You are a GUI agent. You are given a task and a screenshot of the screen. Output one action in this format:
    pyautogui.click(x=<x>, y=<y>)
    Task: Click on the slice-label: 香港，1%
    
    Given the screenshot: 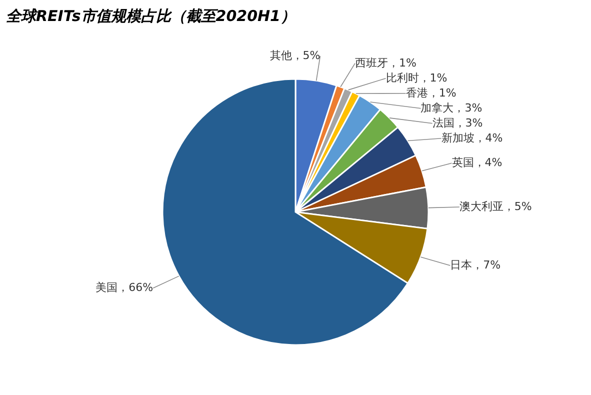 What is the action you would take?
    pyautogui.click(x=431, y=93)
    